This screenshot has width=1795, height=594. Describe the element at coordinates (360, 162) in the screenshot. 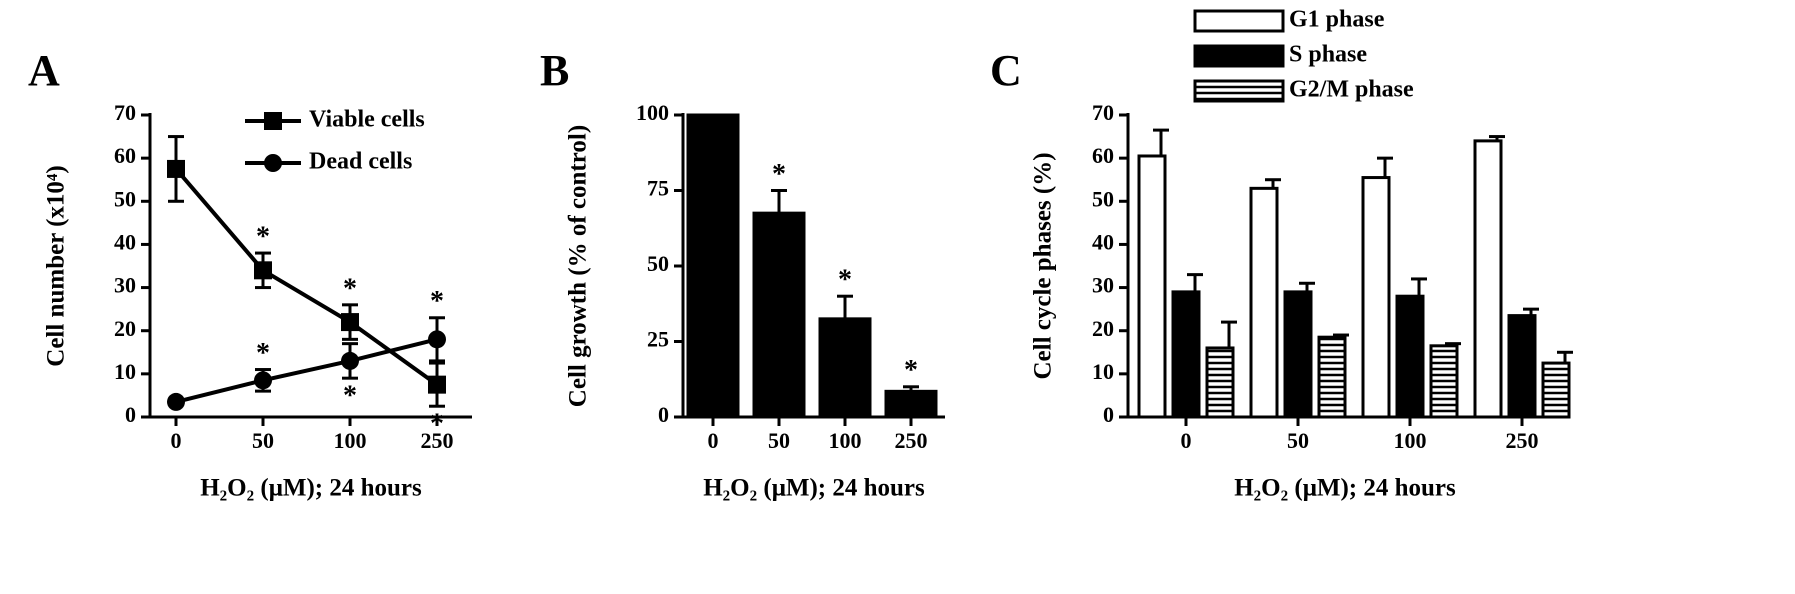

I see `legend-label: Dead cells` at that location.